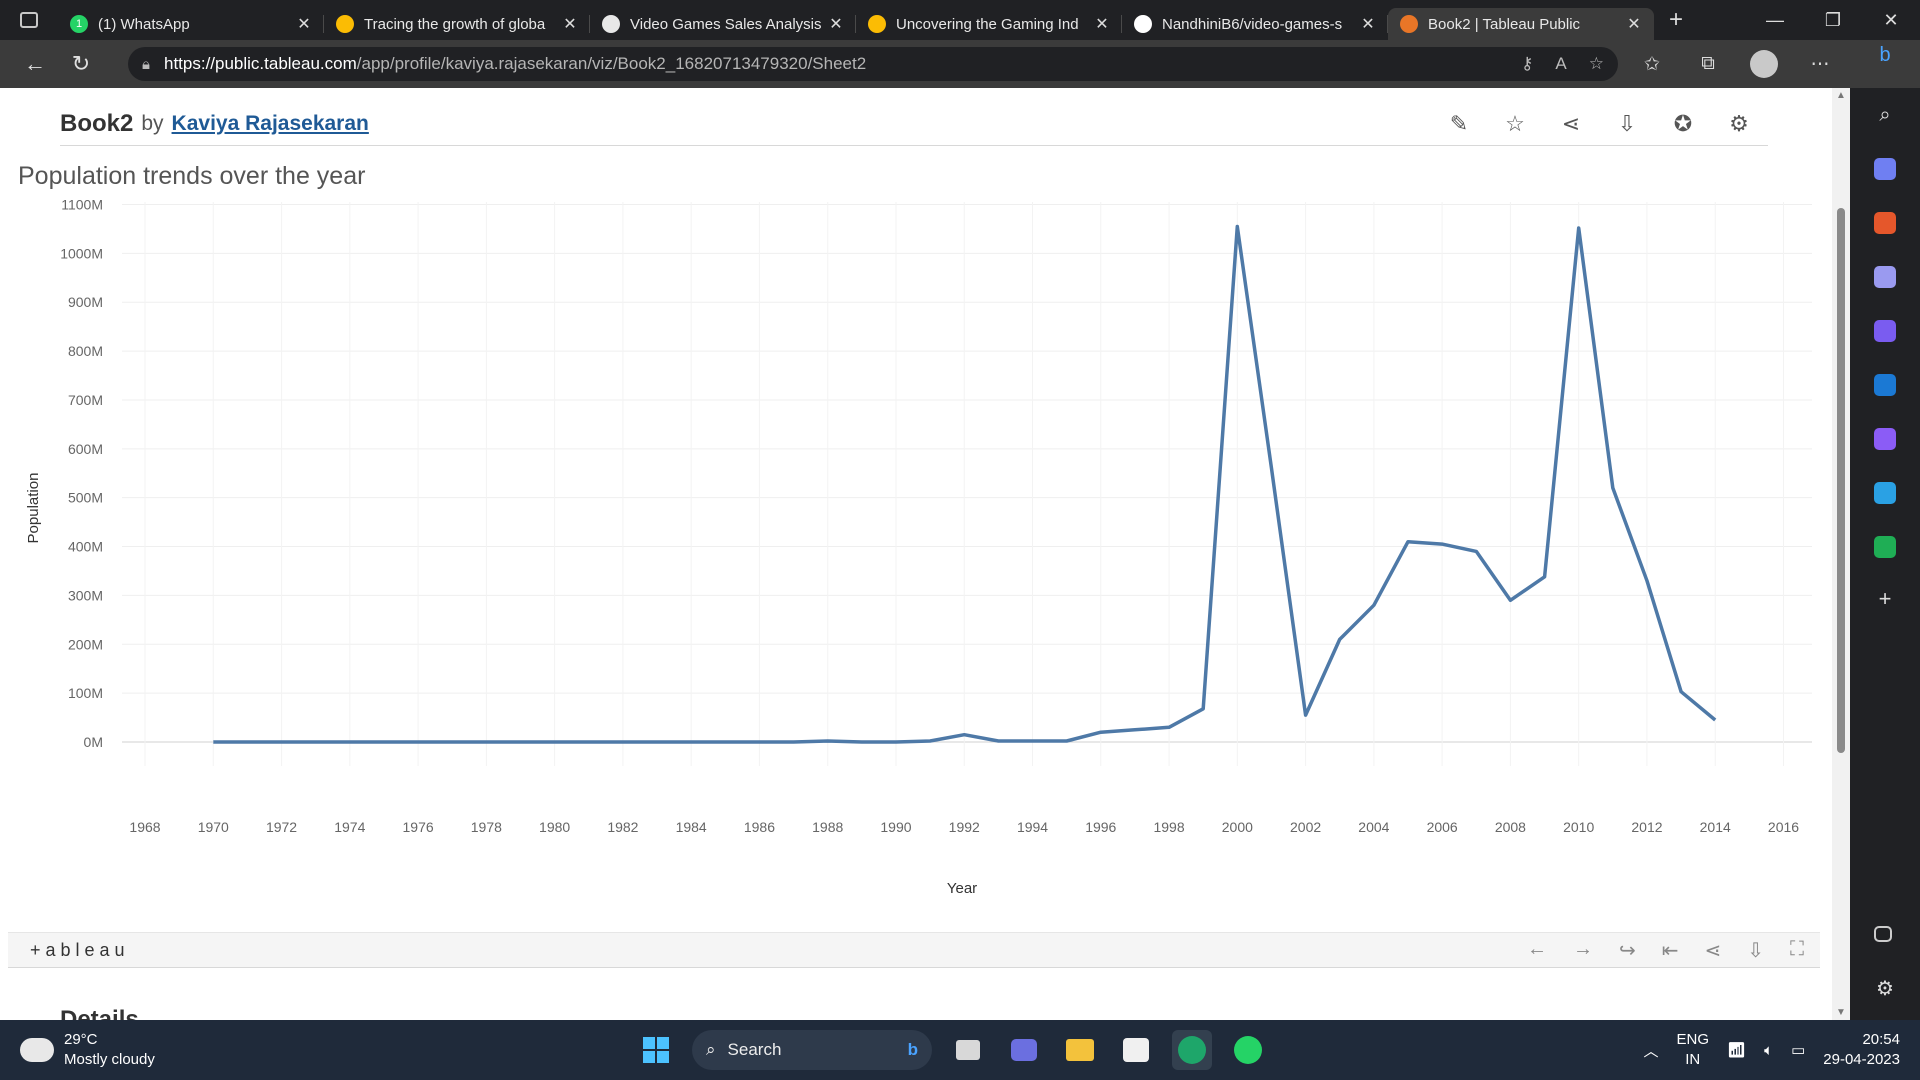  Describe the element at coordinates (989, 24) in the screenshot. I see `browser-tab: Uncovering the Gaming Ind ✕` at that location.